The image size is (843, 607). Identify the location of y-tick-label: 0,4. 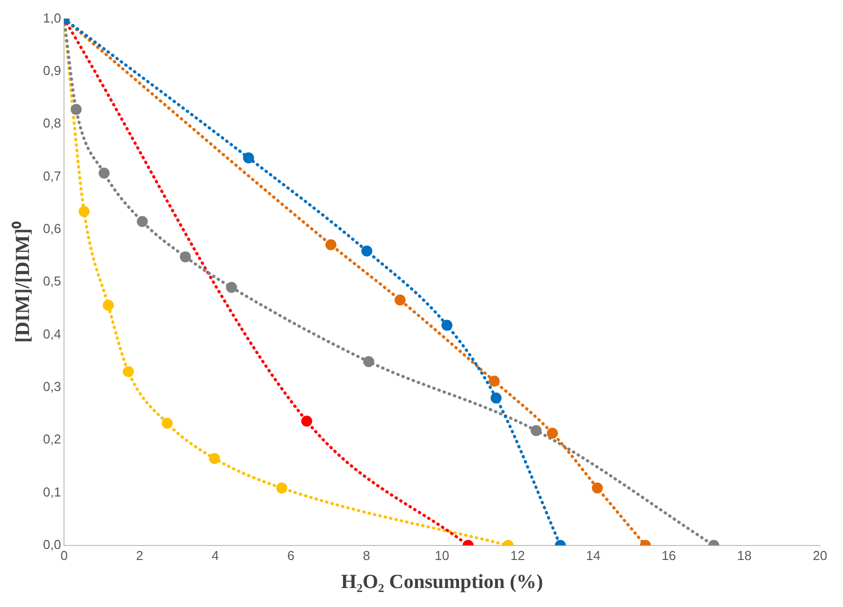
(52, 334).